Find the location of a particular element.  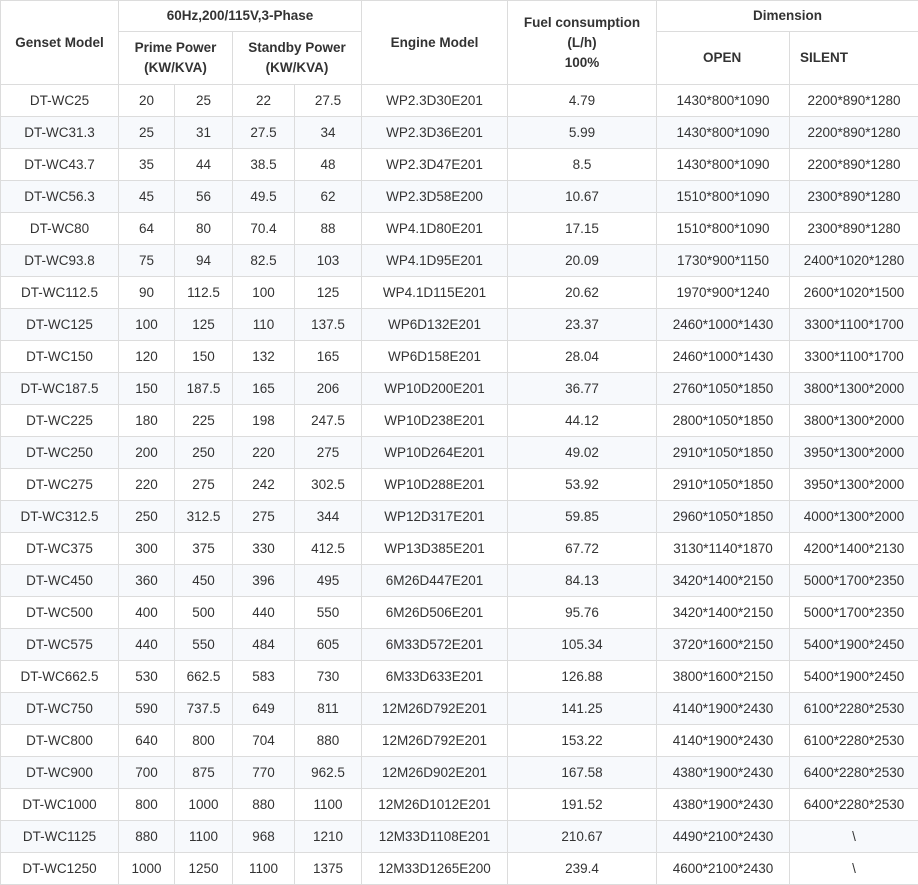

cell-genset-model: DT-WC312.5 is located at coordinates (60, 517).